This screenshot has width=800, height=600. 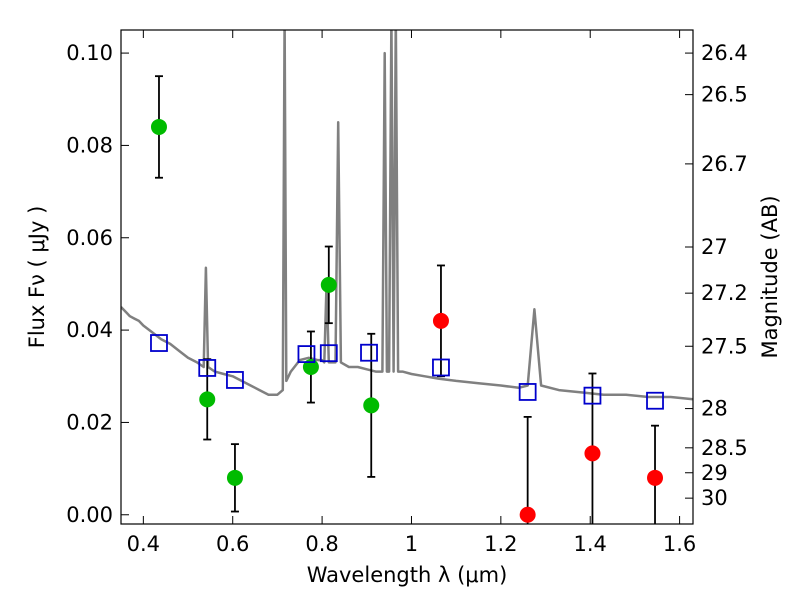 I want to click on y2-tick-label: 26.5, so click(x=724, y=95).